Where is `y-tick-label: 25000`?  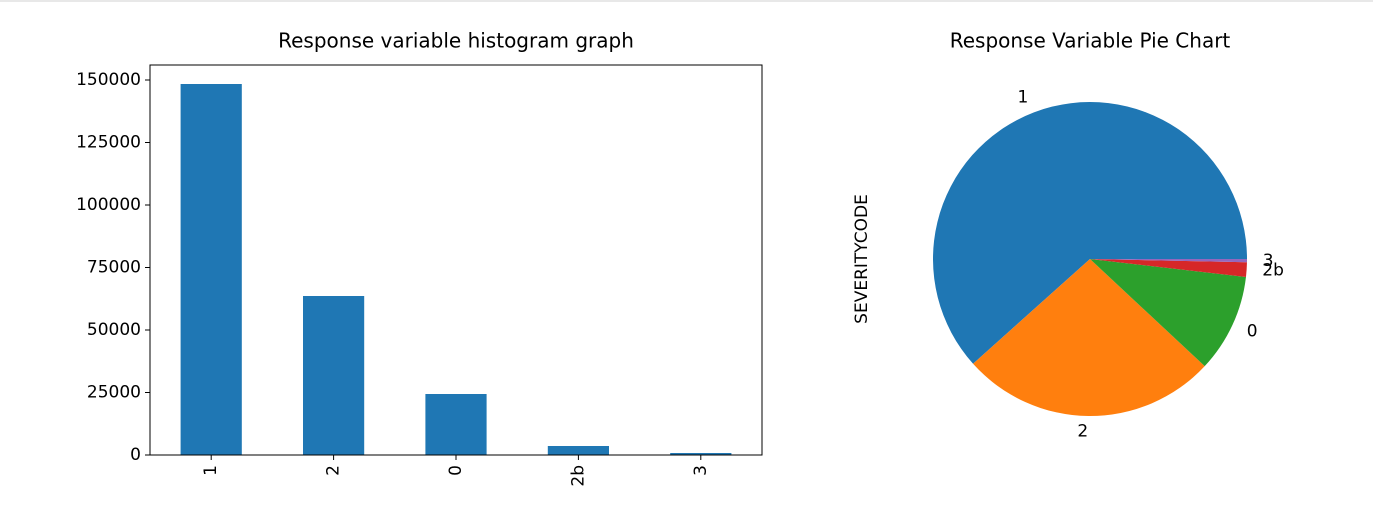 y-tick-label: 25000 is located at coordinates (114, 393).